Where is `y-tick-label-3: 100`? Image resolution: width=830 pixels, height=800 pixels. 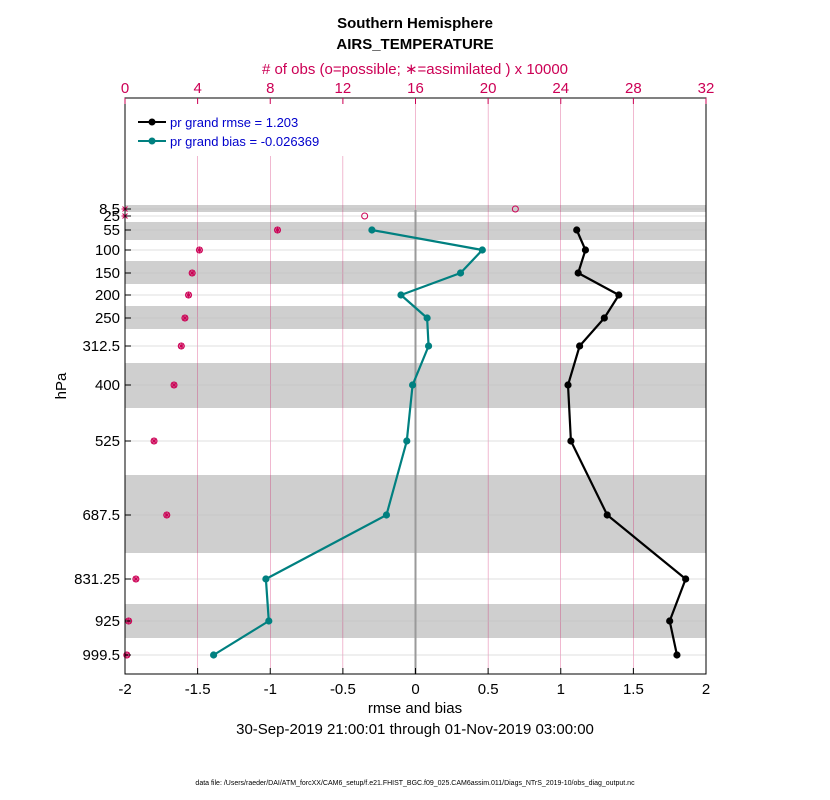 y-tick-label-3: 100 is located at coordinates (107, 250).